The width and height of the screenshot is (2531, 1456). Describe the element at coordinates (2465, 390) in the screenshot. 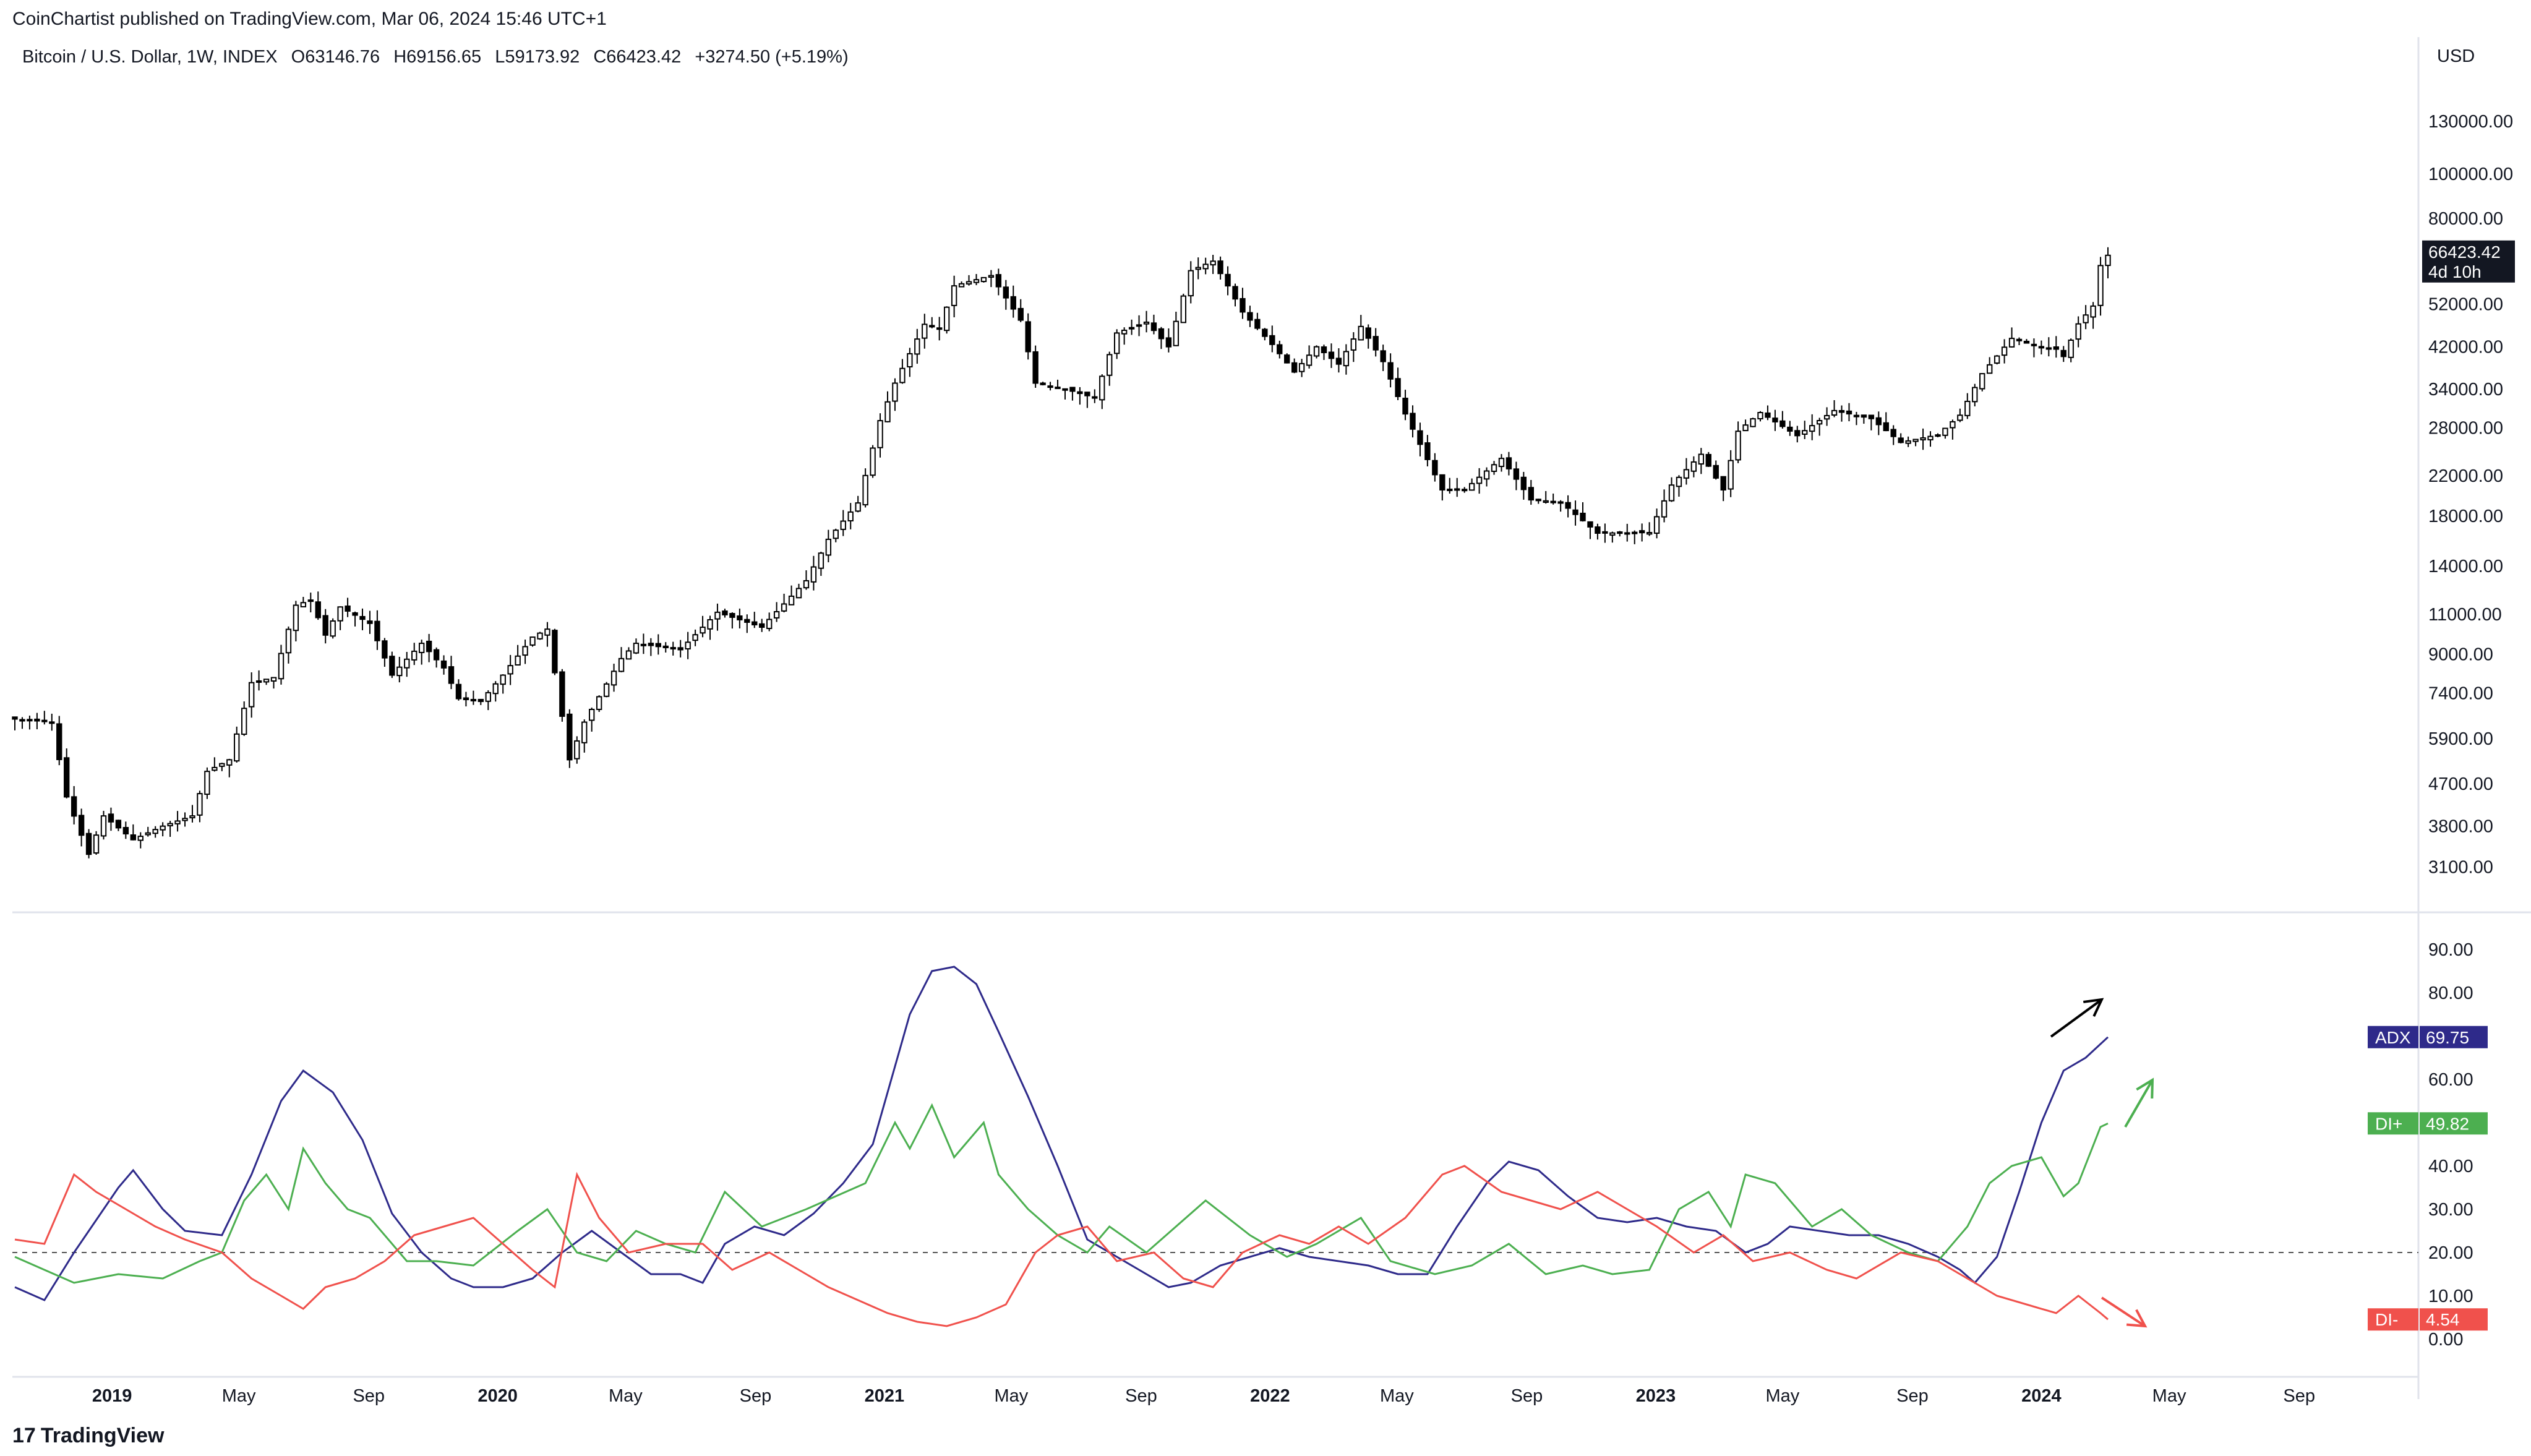

I see `price-tick-label: 34000.00` at that location.